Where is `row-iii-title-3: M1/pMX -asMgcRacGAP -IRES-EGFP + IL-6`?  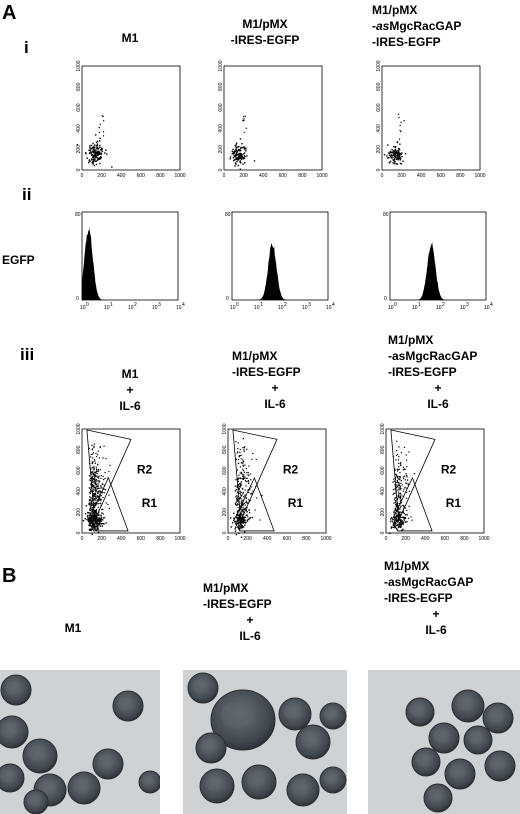
row-iii-title-3: M1/pMX -asMgcRacGAP -IRES-EGFP + IL-6 is located at coordinates (433, 372).